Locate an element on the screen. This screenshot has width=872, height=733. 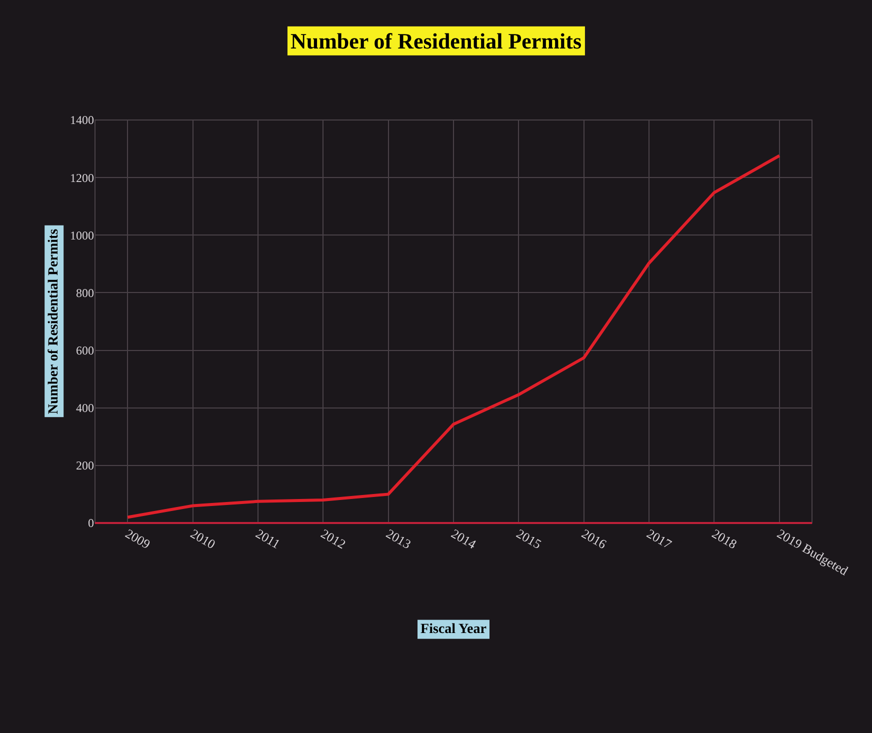
y-tick-label: 800 is located at coordinates (85, 293).